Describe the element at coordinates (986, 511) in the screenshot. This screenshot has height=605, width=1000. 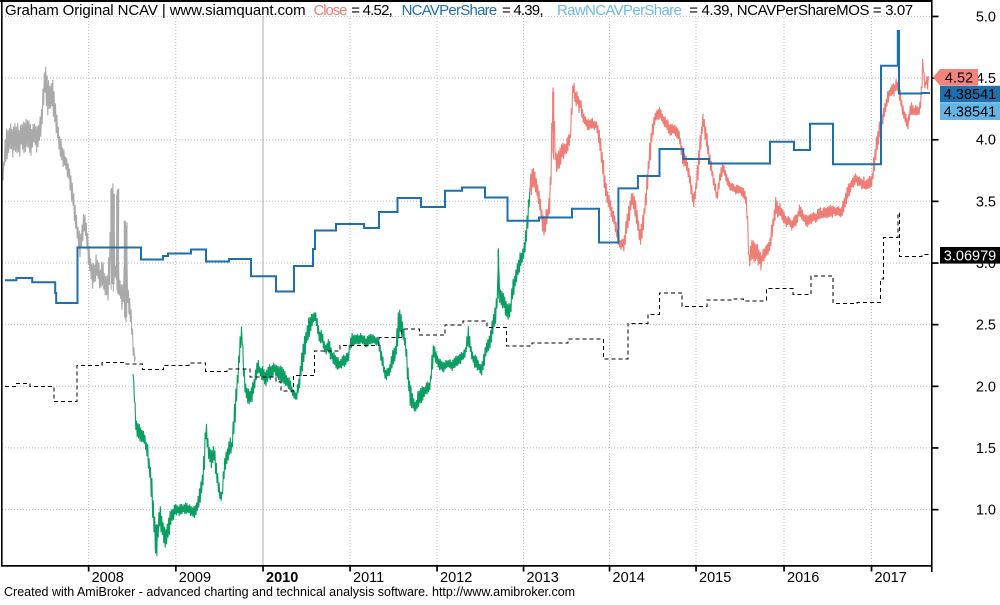
I see `svg-text: 1.0` at that location.